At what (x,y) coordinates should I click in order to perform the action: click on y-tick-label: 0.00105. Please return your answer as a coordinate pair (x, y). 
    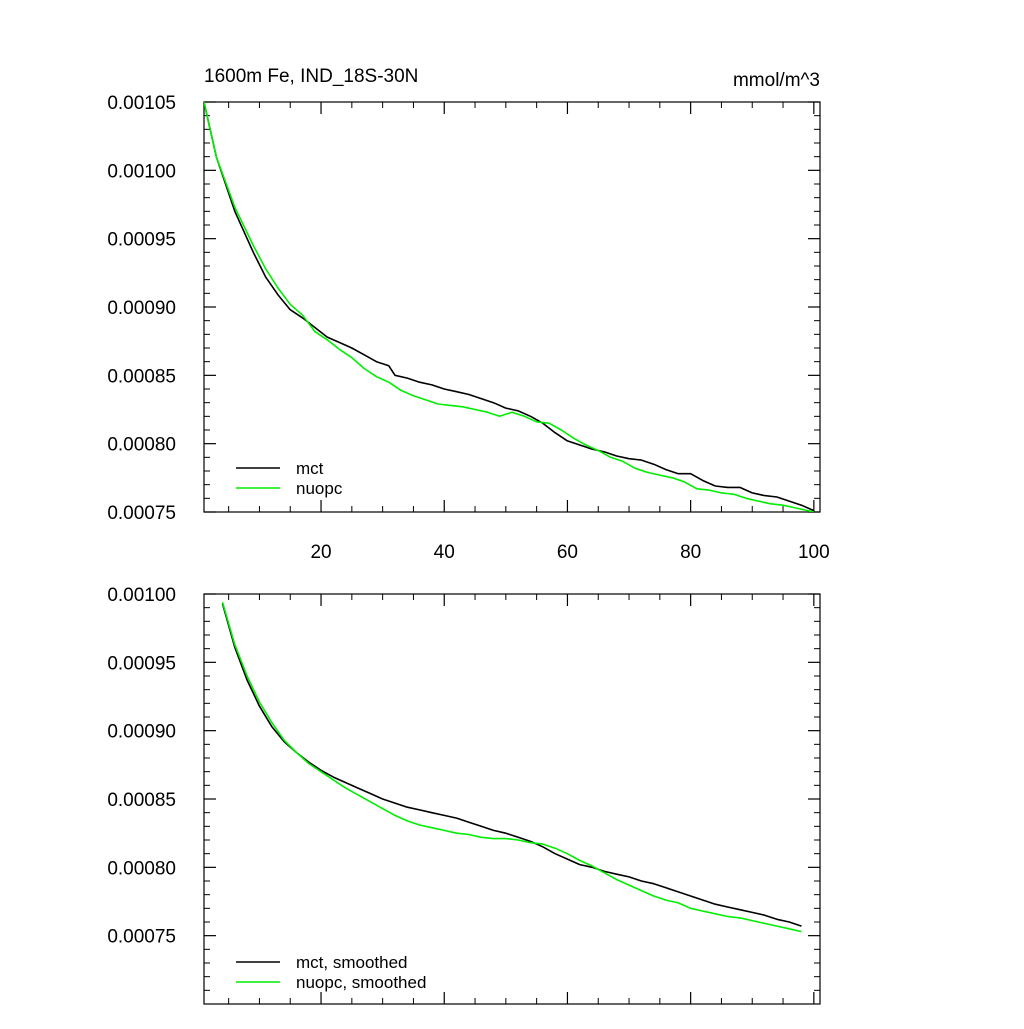
    Looking at the image, I should click on (141, 103).